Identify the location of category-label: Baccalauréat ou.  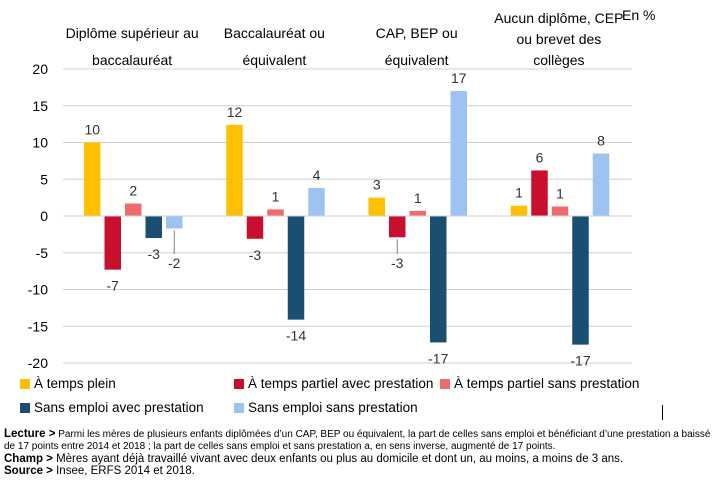
(274, 33).